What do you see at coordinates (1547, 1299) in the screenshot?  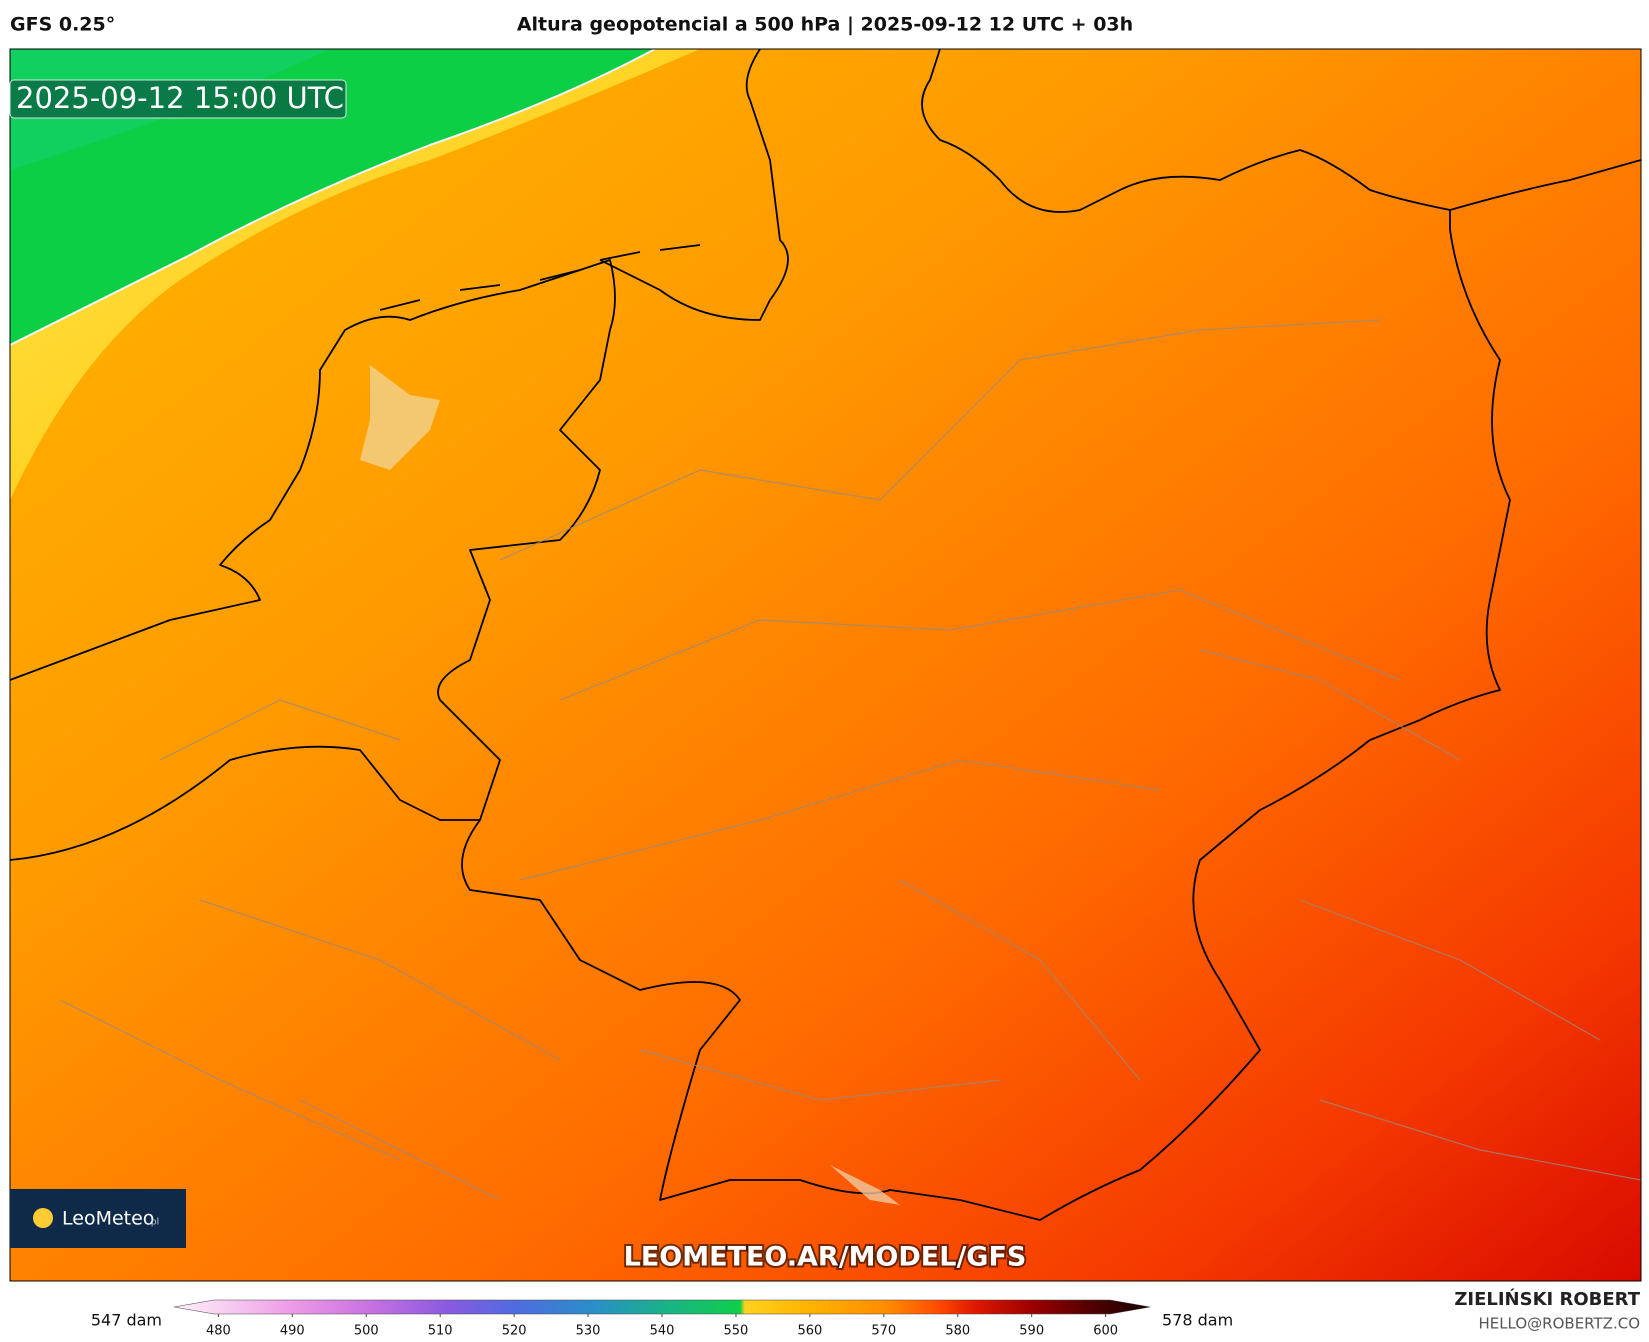 I see `credit-name: ZIELIŃSKI ROBERT` at bounding box center [1547, 1299].